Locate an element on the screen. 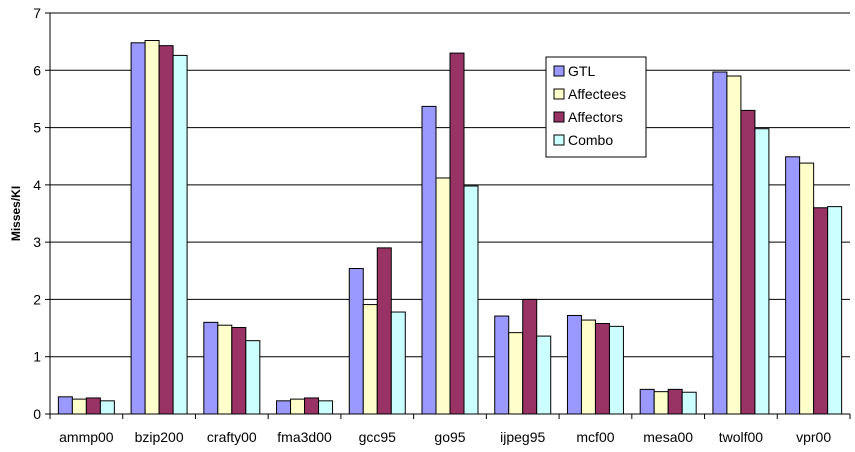 The image size is (855, 452). y-tick-label: 4 is located at coordinates (37, 185).